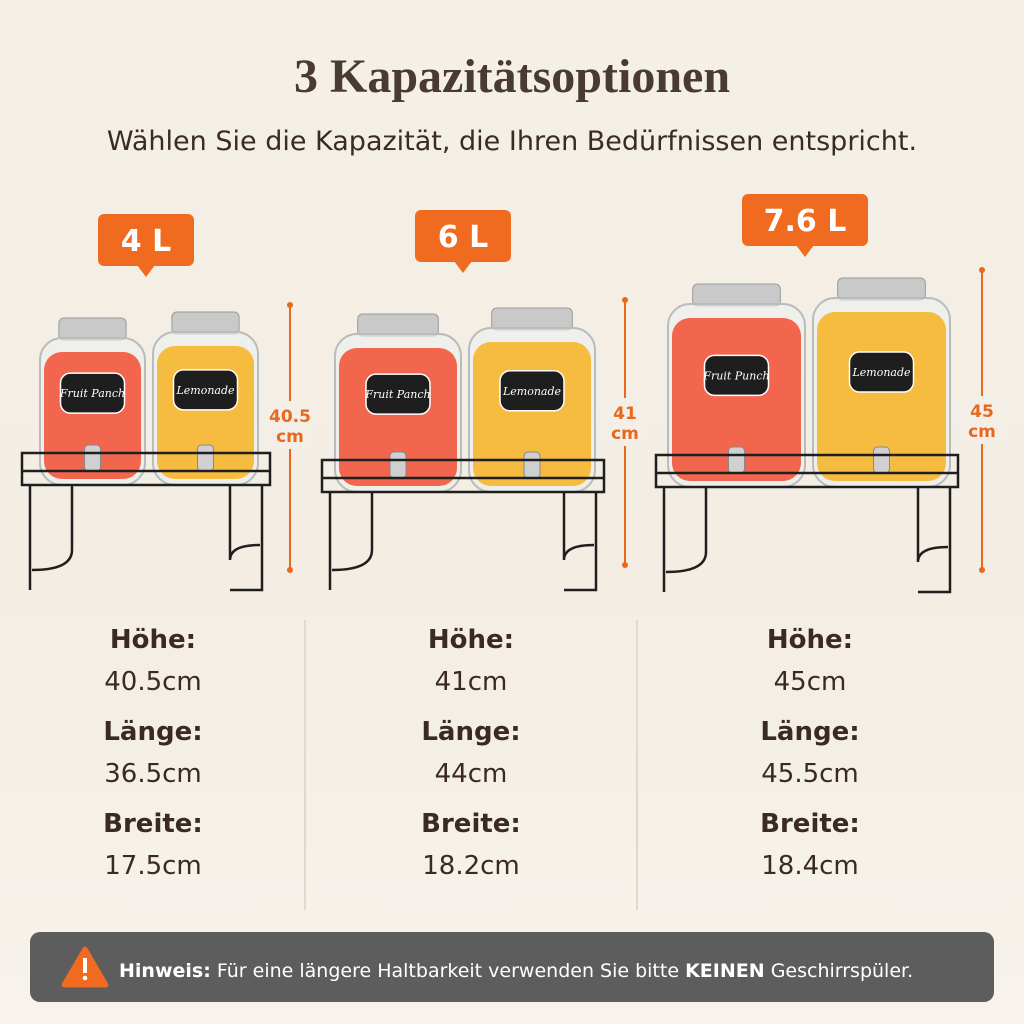 Image resolution: width=1024 pixels, height=1024 pixels. Describe the element at coordinates (471, 866) in the screenshot. I see `spec-value: 18.2cm` at that location.